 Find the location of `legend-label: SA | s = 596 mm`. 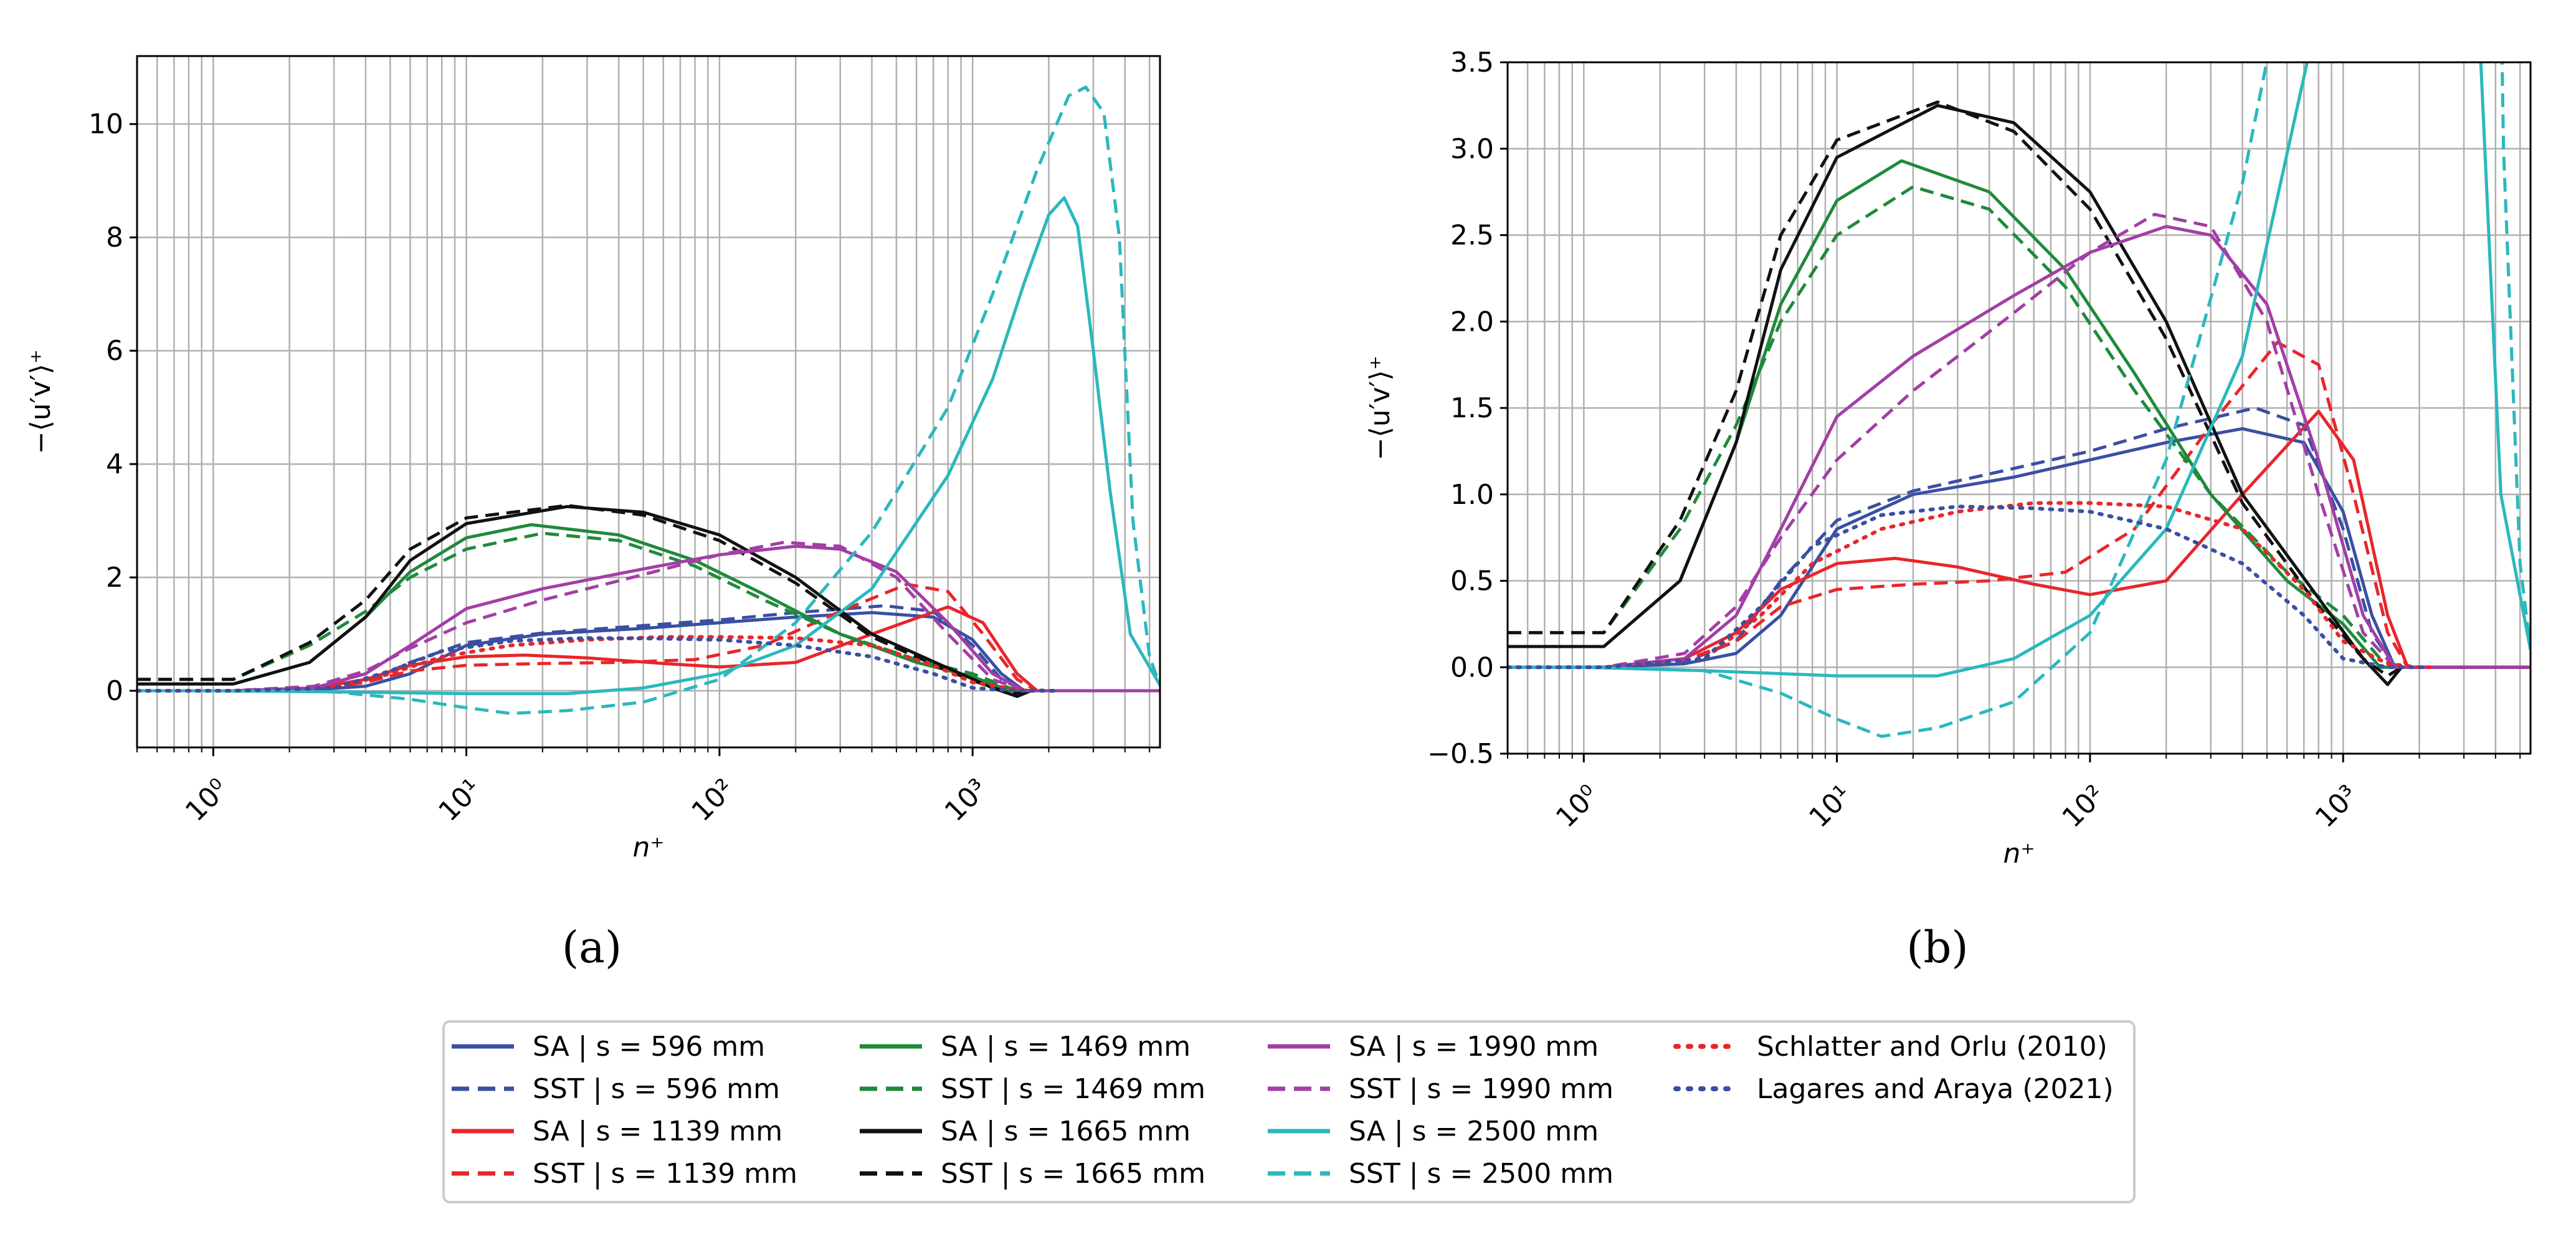

legend-label: SA | s = 596 mm is located at coordinates (649, 1047).